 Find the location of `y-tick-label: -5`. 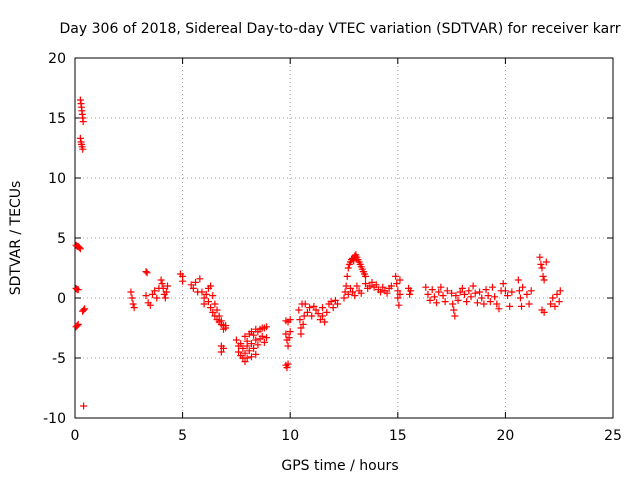

y-tick-label: -5 is located at coordinates (59, 359).